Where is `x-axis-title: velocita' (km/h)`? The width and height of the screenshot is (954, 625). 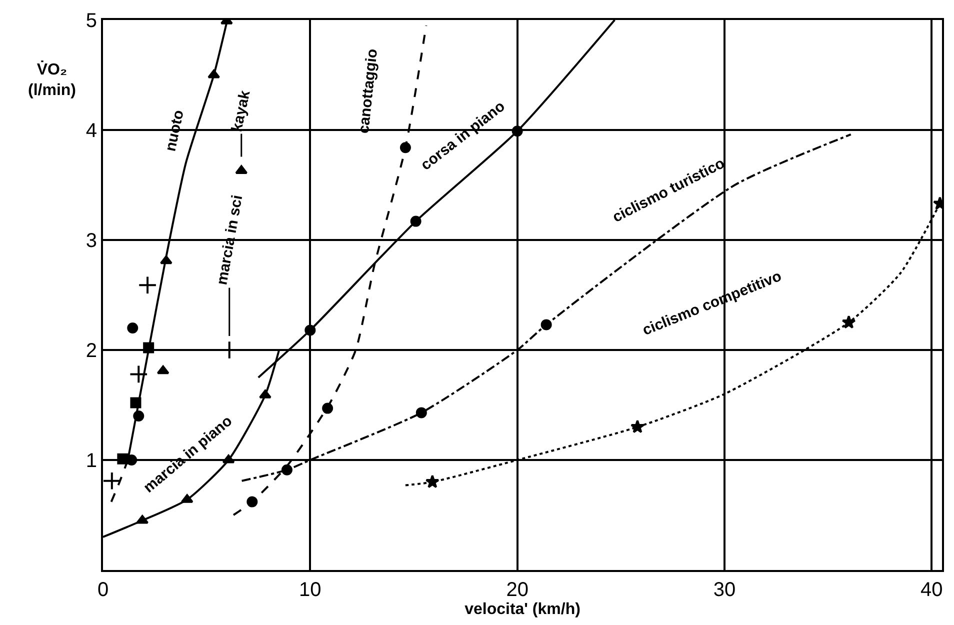
x-axis-title: velocita' (km/h) is located at coordinates (522, 609).